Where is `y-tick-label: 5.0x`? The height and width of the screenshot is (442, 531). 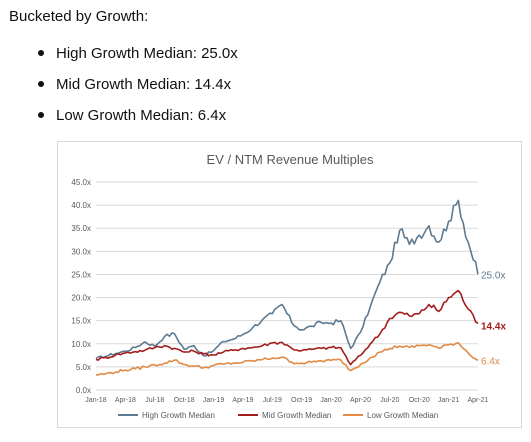
y-tick-label: 5.0x is located at coordinates (83, 367).